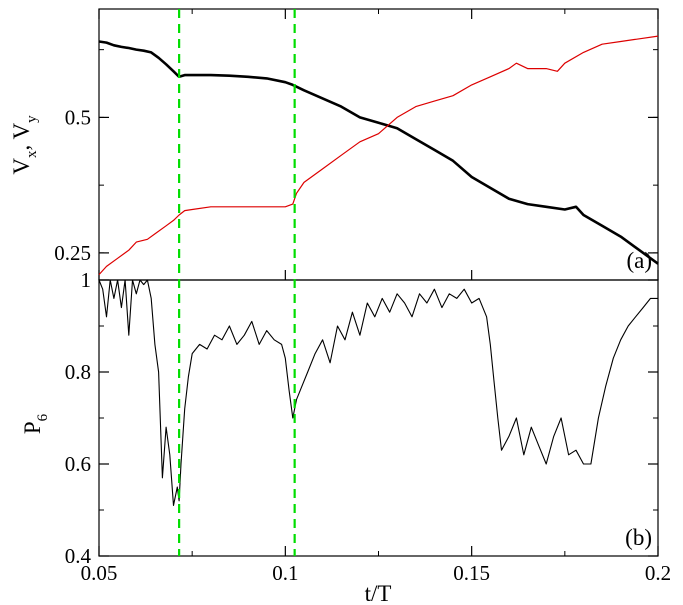  What do you see at coordinates (471, 573) in the screenshot?
I see `xtick-label: 0.15` at bounding box center [471, 573].